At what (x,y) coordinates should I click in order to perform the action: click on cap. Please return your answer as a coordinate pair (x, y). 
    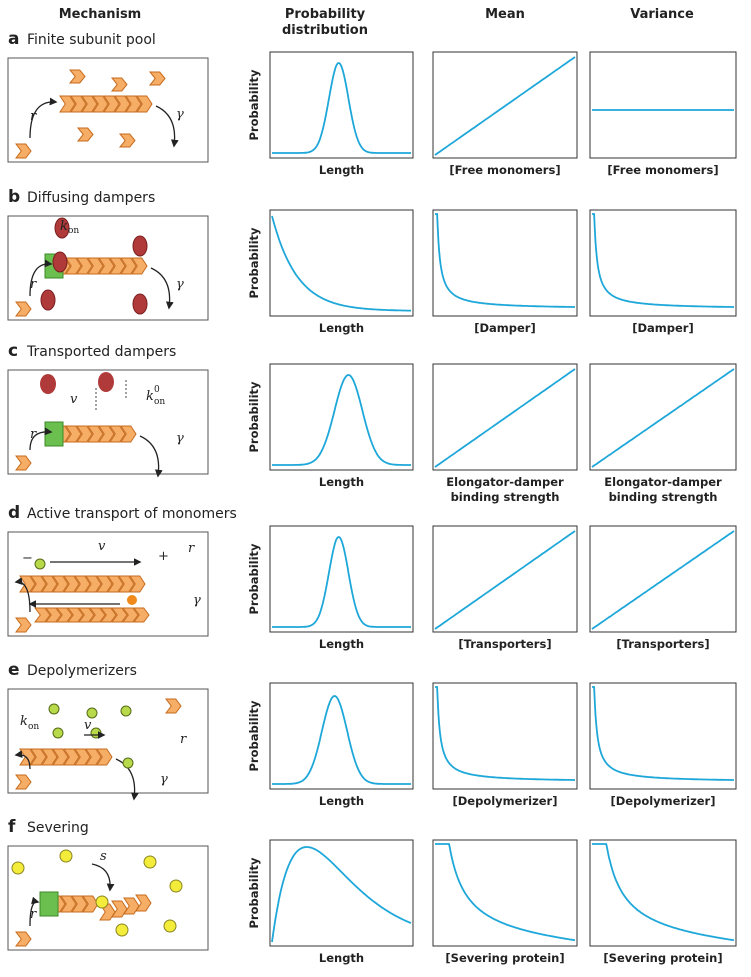
    Looking at the image, I should click on (54, 434).